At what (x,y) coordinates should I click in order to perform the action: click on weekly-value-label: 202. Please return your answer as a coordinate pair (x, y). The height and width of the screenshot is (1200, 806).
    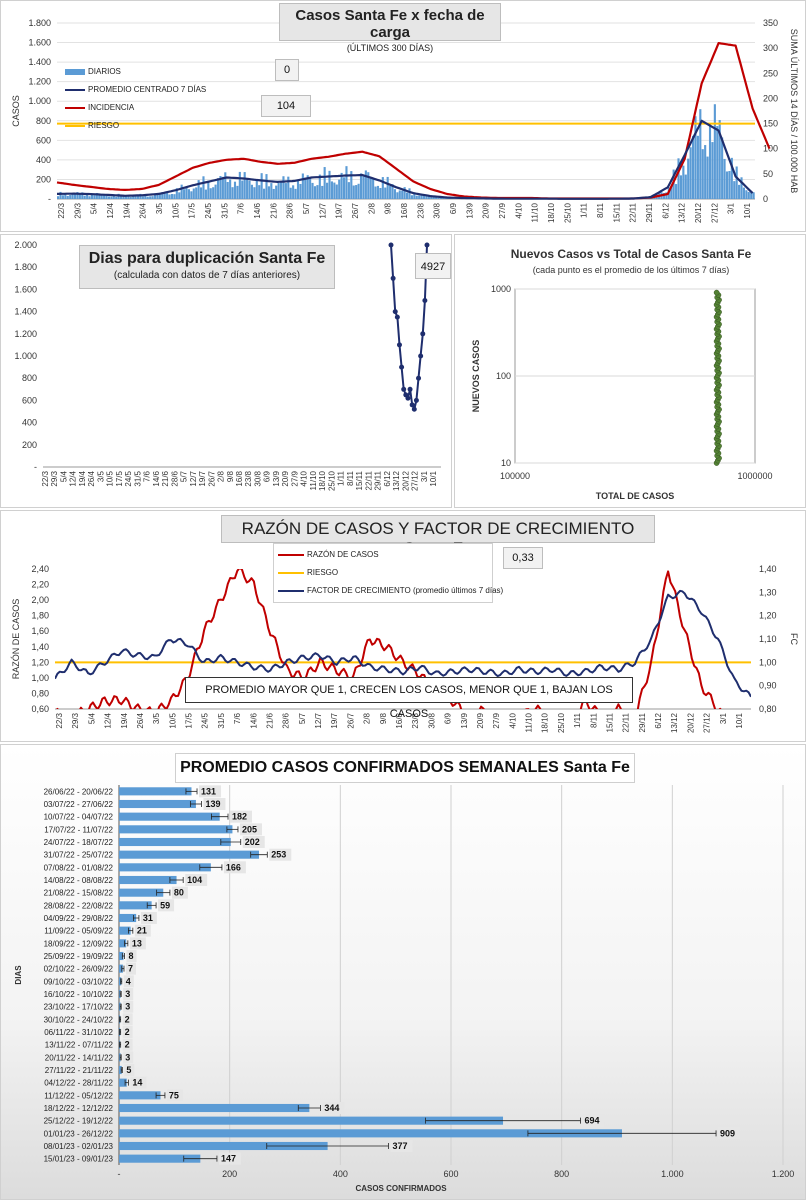
    Looking at the image, I should click on (252, 842).